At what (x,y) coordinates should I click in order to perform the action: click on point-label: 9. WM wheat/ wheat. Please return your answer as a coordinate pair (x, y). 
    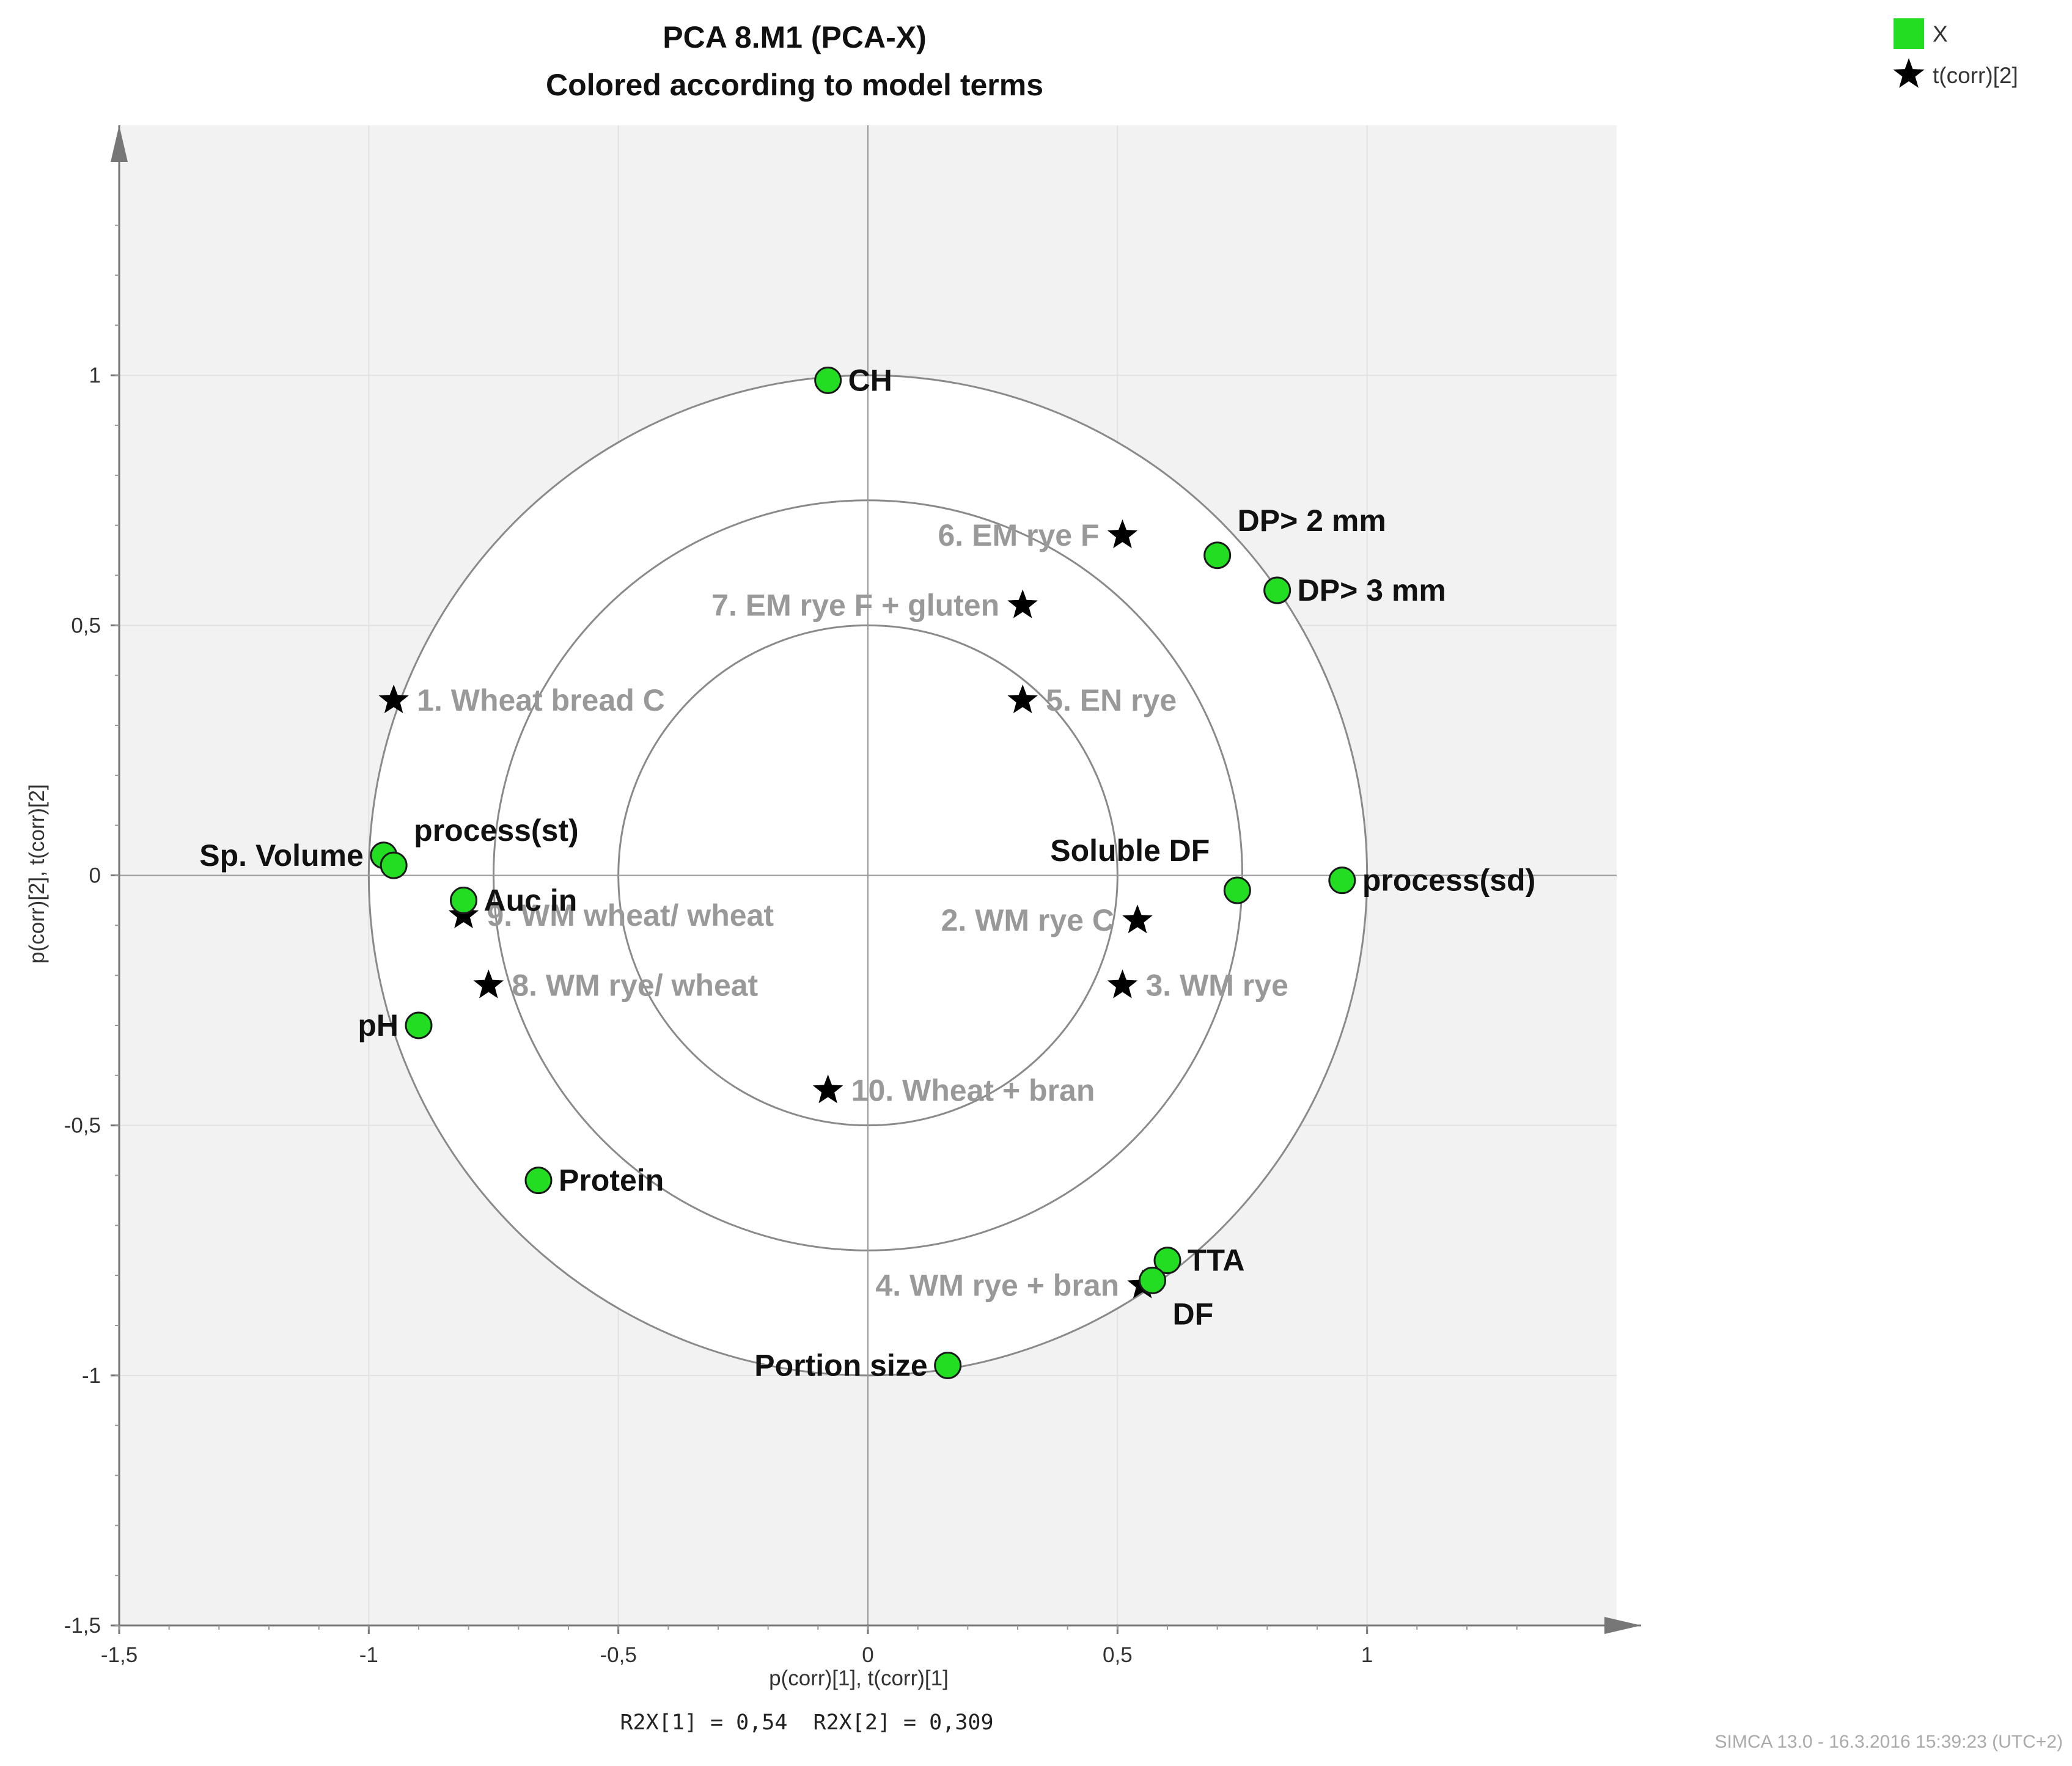
    Looking at the image, I should click on (631, 915).